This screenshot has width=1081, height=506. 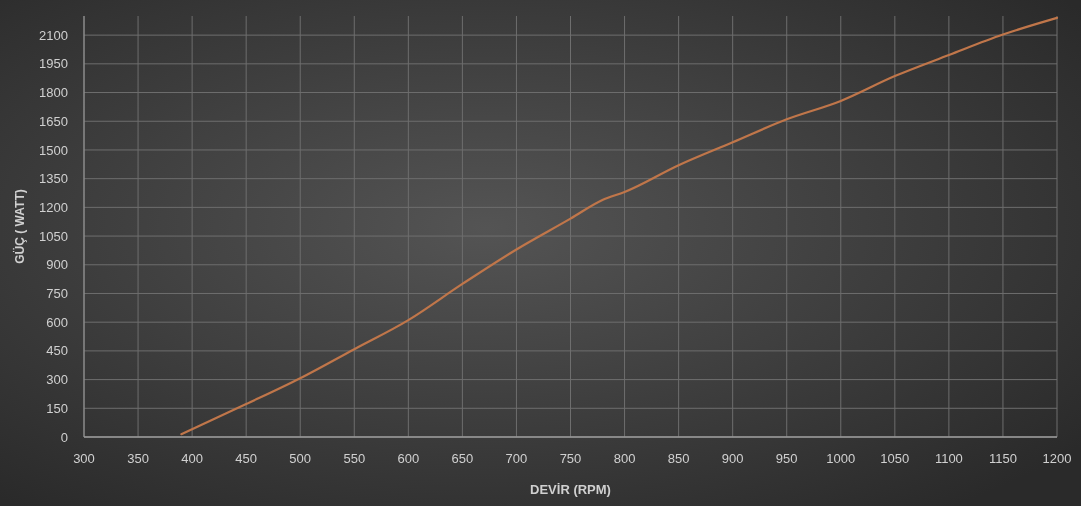 What do you see at coordinates (624, 458) in the screenshot?
I see `x-tick-label: 800` at bounding box center [624, 458].